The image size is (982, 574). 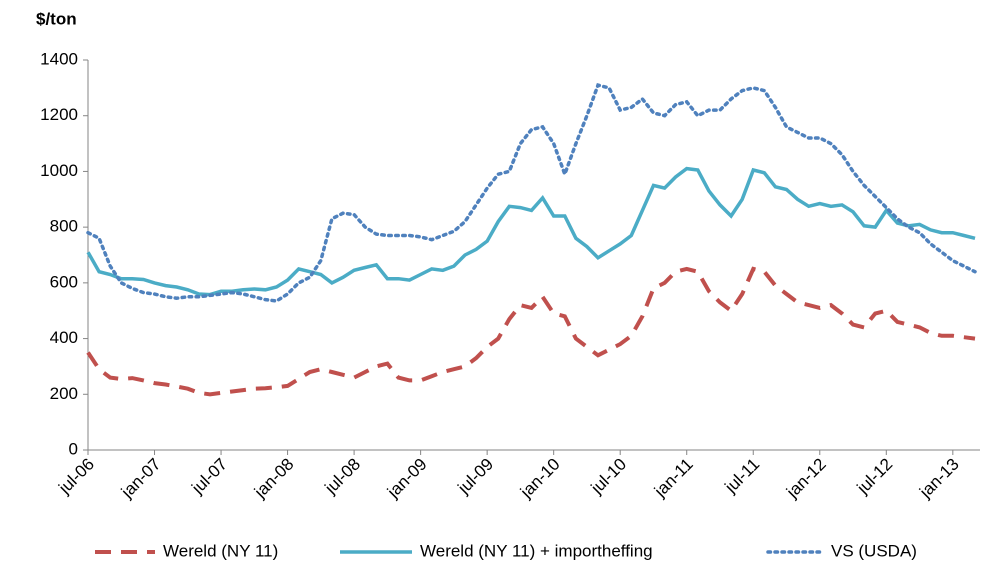 What do you see at coordinates (64, 393) in the screenshot?
I see `y-tick-label: 200` at bounding box center [64, 393].